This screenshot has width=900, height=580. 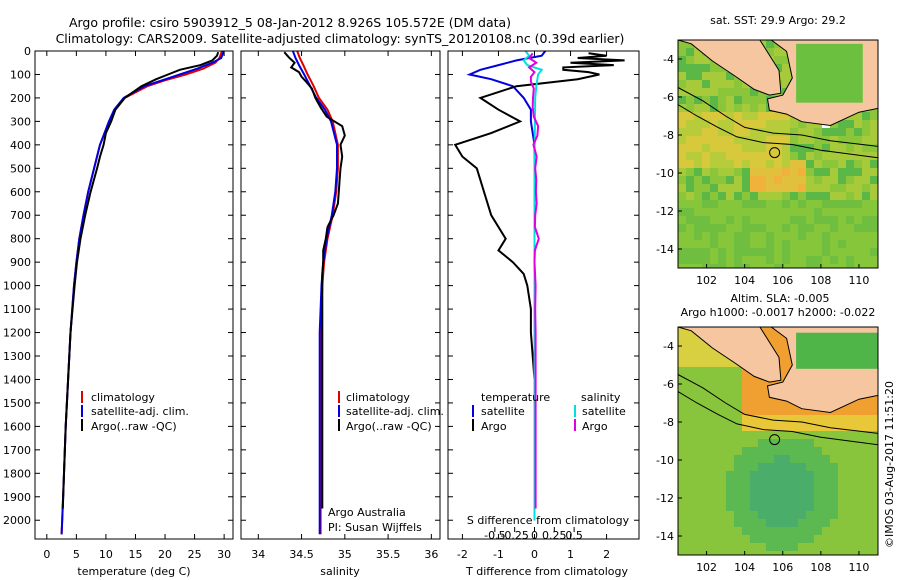 I want to click on sst-map-ytick-label-1: -6, so click(x=668, y=97).